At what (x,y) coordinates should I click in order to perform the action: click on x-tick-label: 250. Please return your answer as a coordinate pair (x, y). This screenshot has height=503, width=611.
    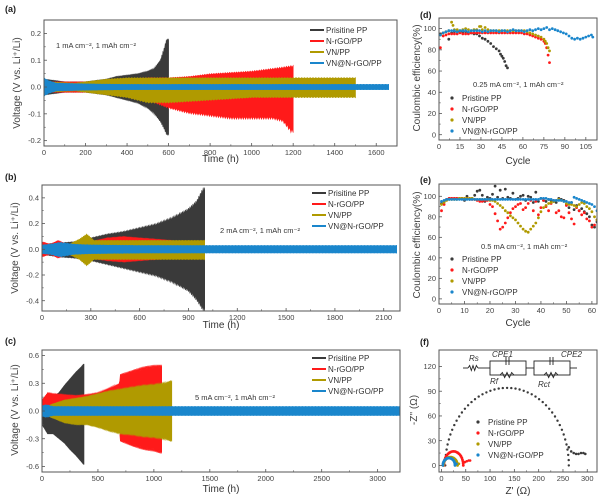
    Looking at the image, I should click on (563, 478).